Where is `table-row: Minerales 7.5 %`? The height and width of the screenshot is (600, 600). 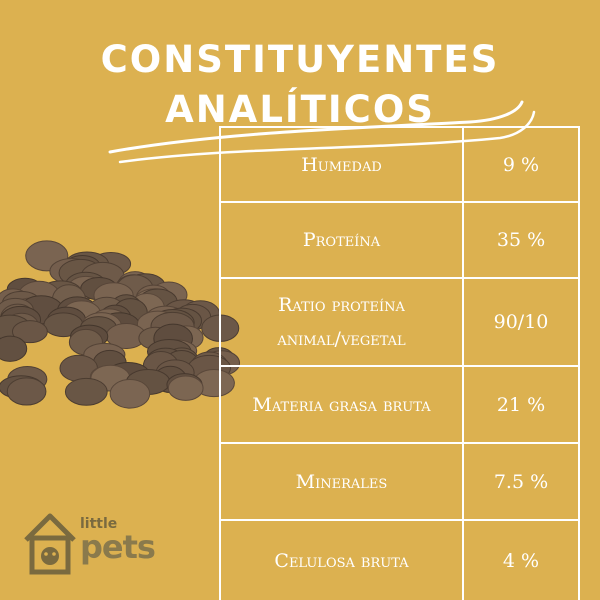 table-row: Minerales 7.5 % is located at coordinates (399, 482).